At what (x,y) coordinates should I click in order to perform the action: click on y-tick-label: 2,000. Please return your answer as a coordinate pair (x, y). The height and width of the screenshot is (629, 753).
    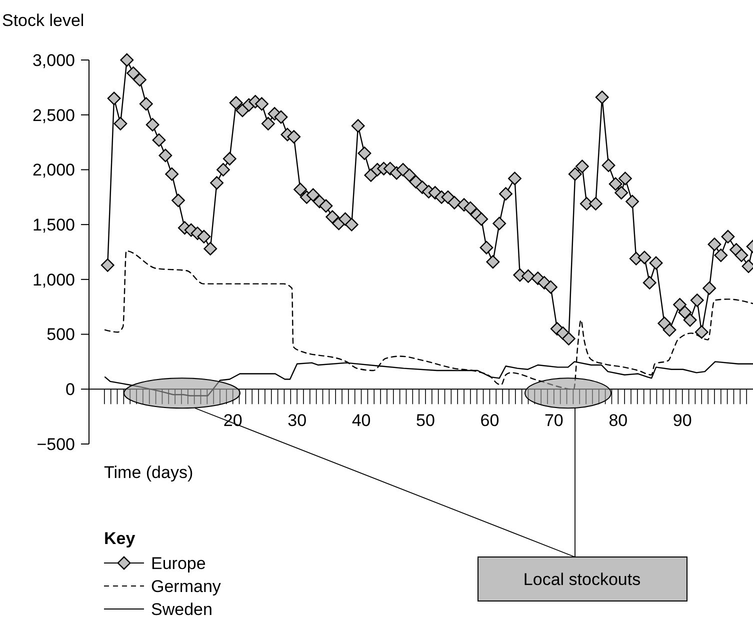
    Looking at the image, I should click on (53, 170).